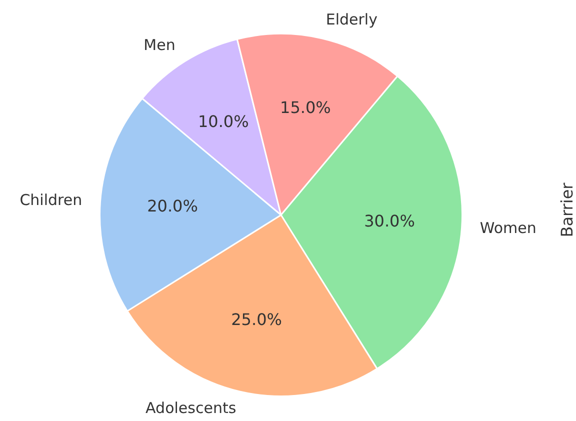 This screenshot has width=576, height=421. Describe the element at coordinates (389, 221) in the screenshot. I see `data-label: 30.0%` at that location.